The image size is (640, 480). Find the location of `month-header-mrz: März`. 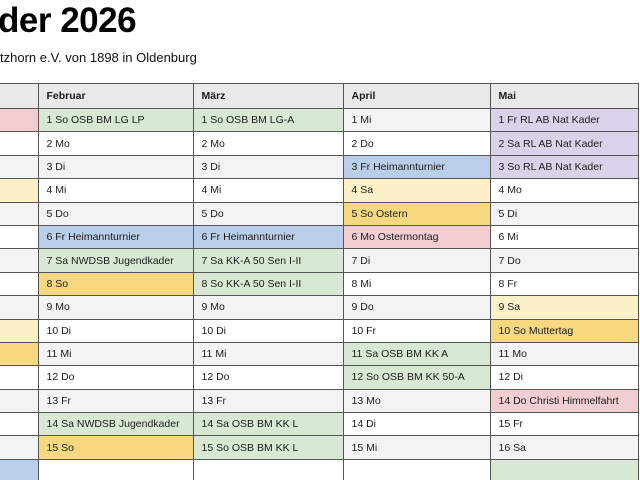

month-header-mrz: März is located at coordinates (268, 96).